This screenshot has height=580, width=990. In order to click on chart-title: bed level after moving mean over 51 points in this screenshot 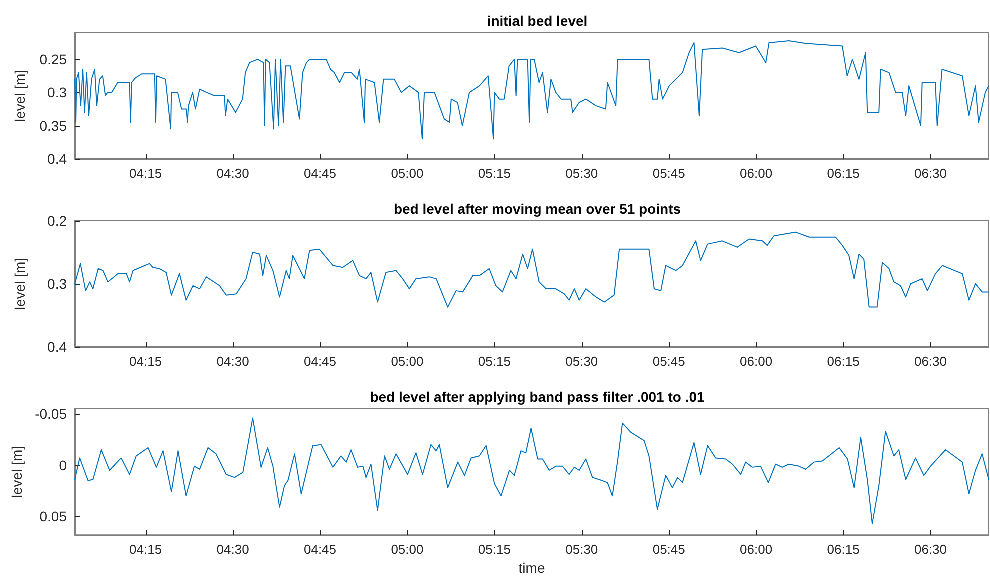, I will do `click(538, 209)`.